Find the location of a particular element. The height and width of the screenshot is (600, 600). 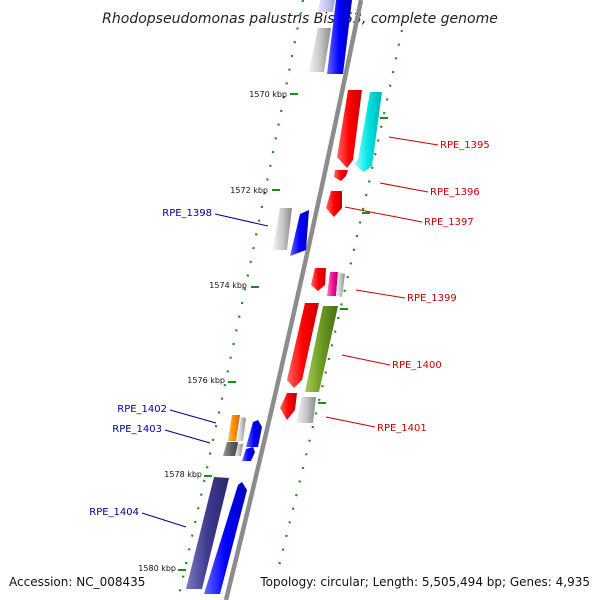

gene-label: RPE_1398 is located at coordinates (187, 213).